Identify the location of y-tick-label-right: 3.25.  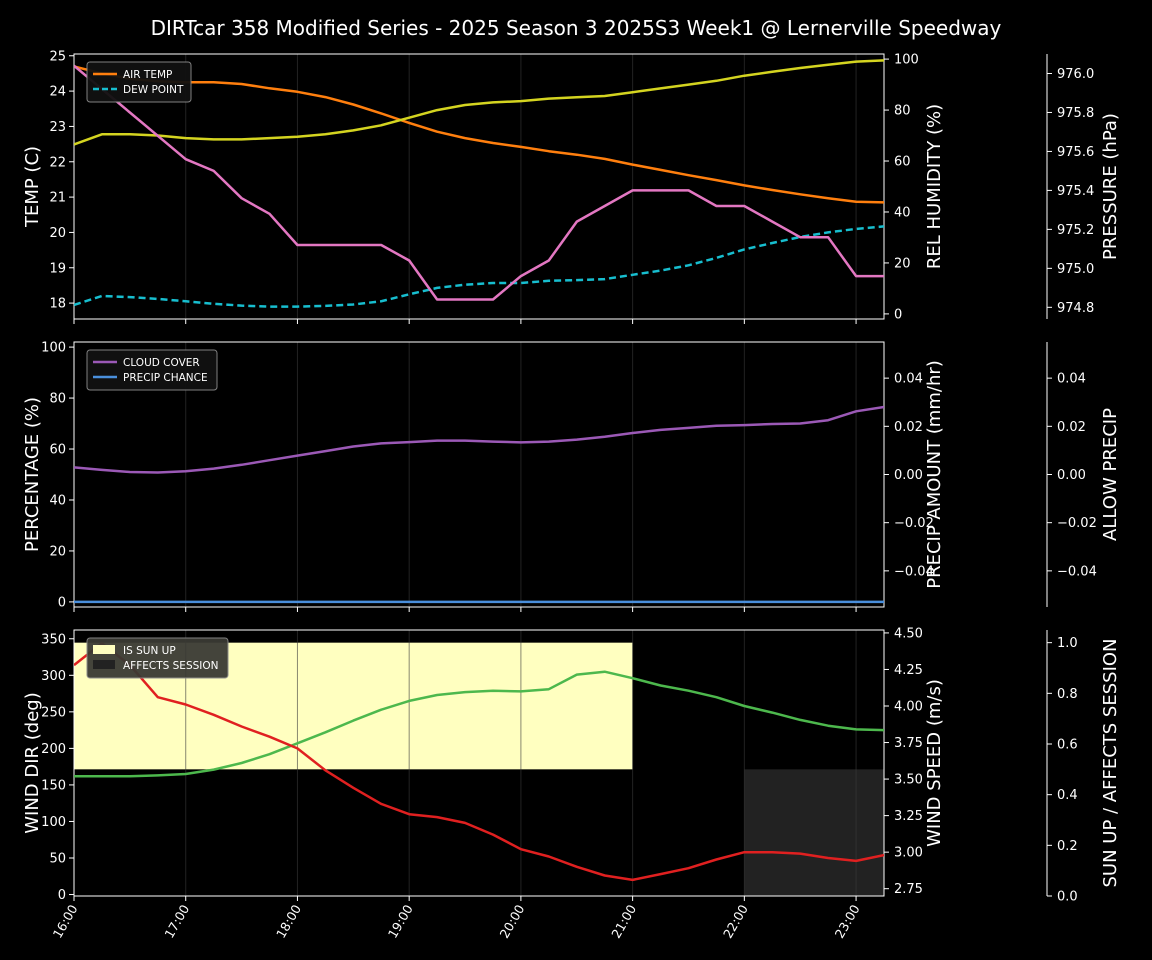
(908, 816).